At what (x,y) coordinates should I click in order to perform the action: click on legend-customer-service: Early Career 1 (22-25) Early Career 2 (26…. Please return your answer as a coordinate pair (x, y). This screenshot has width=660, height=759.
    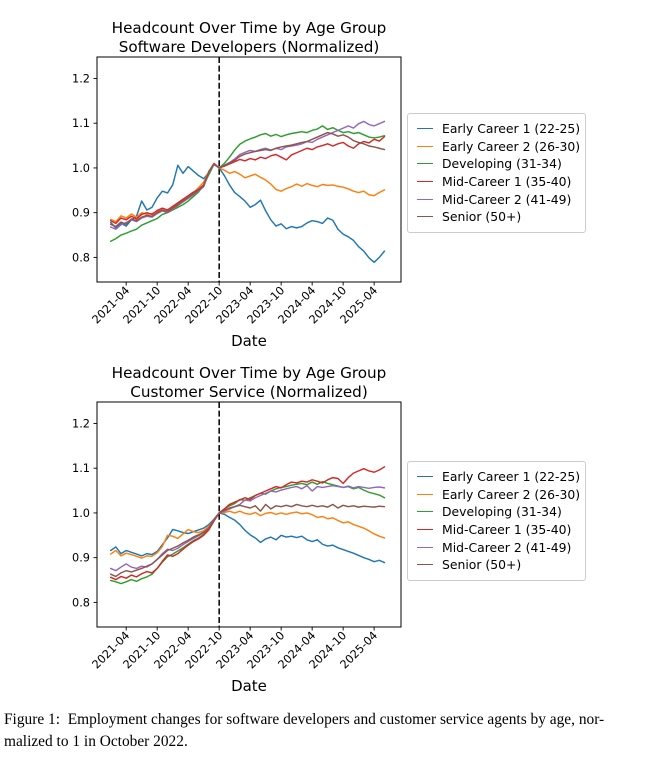
    Looking at the image, I should click on (496, 521).